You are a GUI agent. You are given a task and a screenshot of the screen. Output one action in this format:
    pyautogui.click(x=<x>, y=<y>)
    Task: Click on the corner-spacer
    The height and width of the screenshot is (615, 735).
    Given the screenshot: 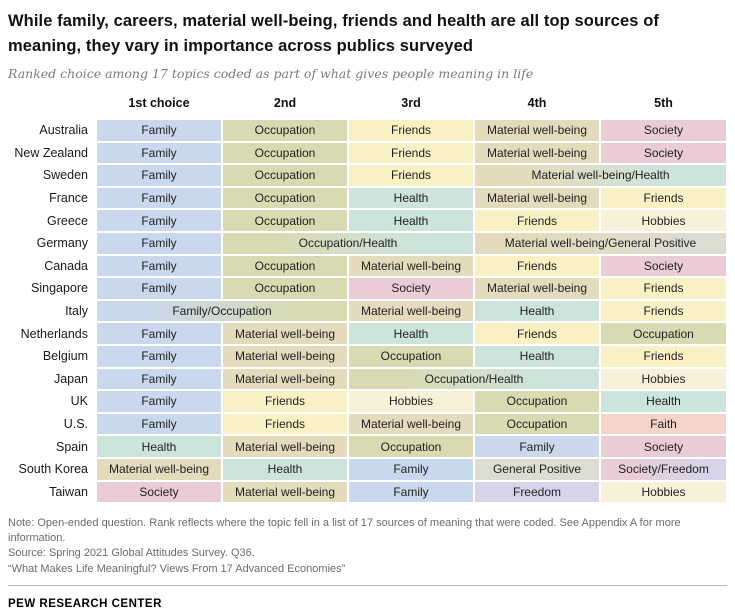 What is the action you would take?
    pyautogui.click(x=52, y=106)
    